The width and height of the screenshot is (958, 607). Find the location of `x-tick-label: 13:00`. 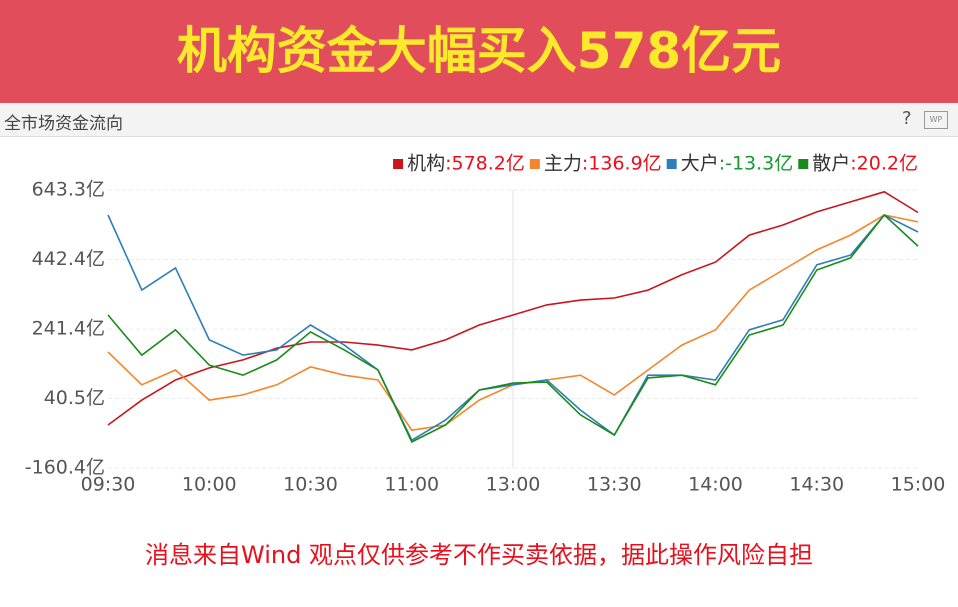

x-tick-label: 13:00 is located at coordinates (513, 485).